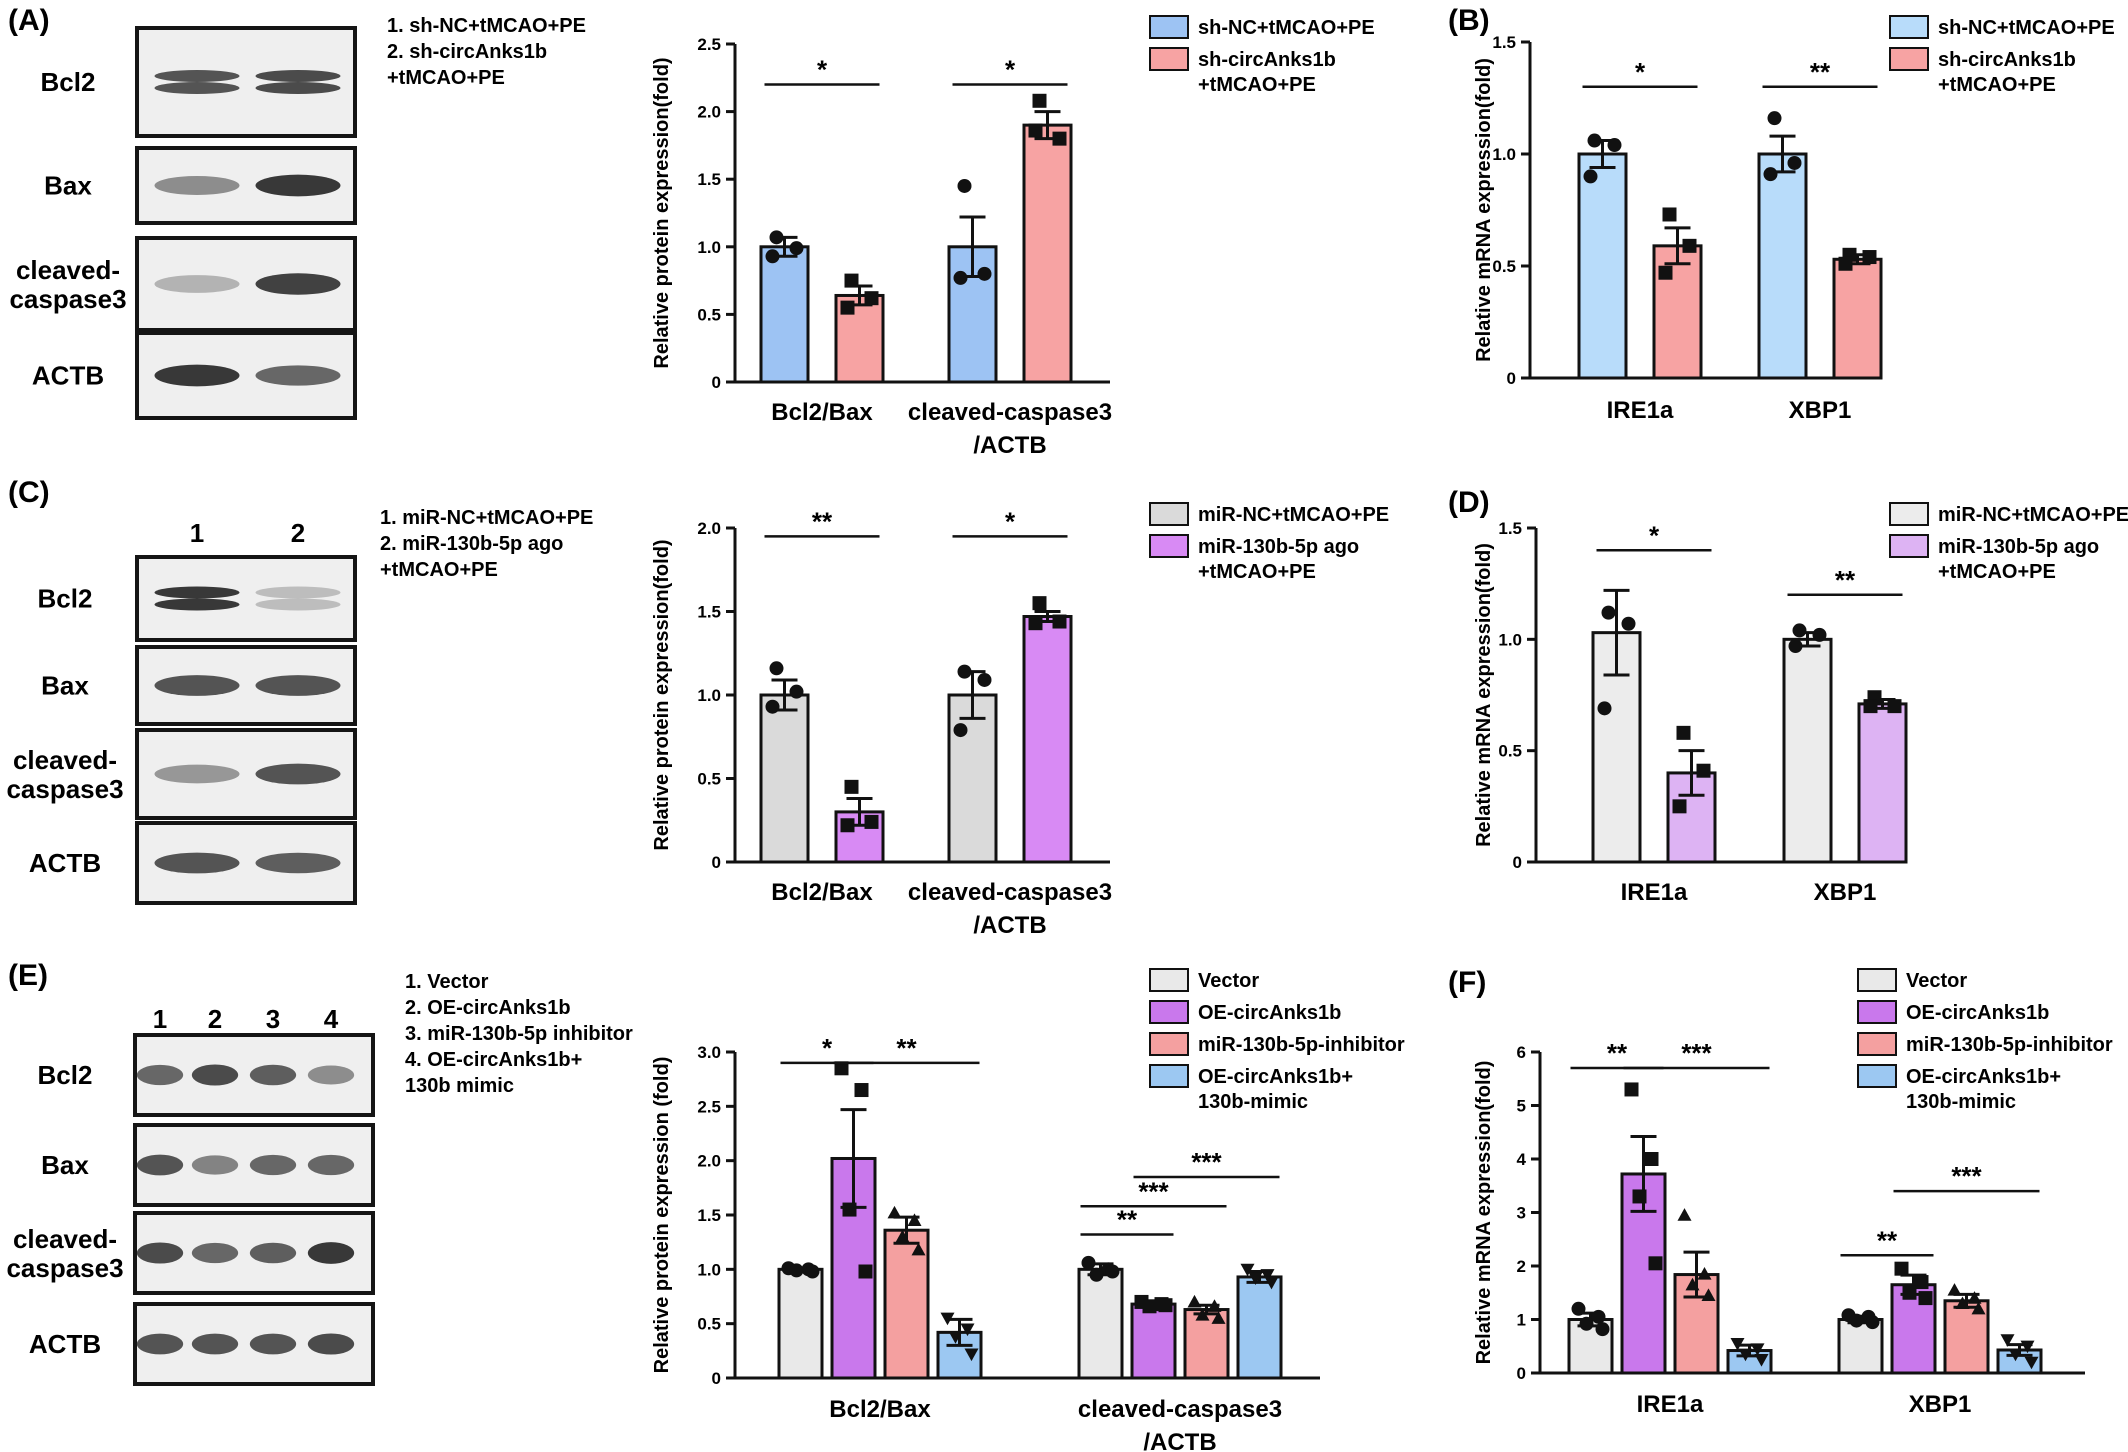 This screenshot has width=2128, height=1452. What do you see at coordinates (471, 544) in the screenshot?
I see `condition-legend-item: 2. miR-130b-5p ago` at bounding box center [471, 544].